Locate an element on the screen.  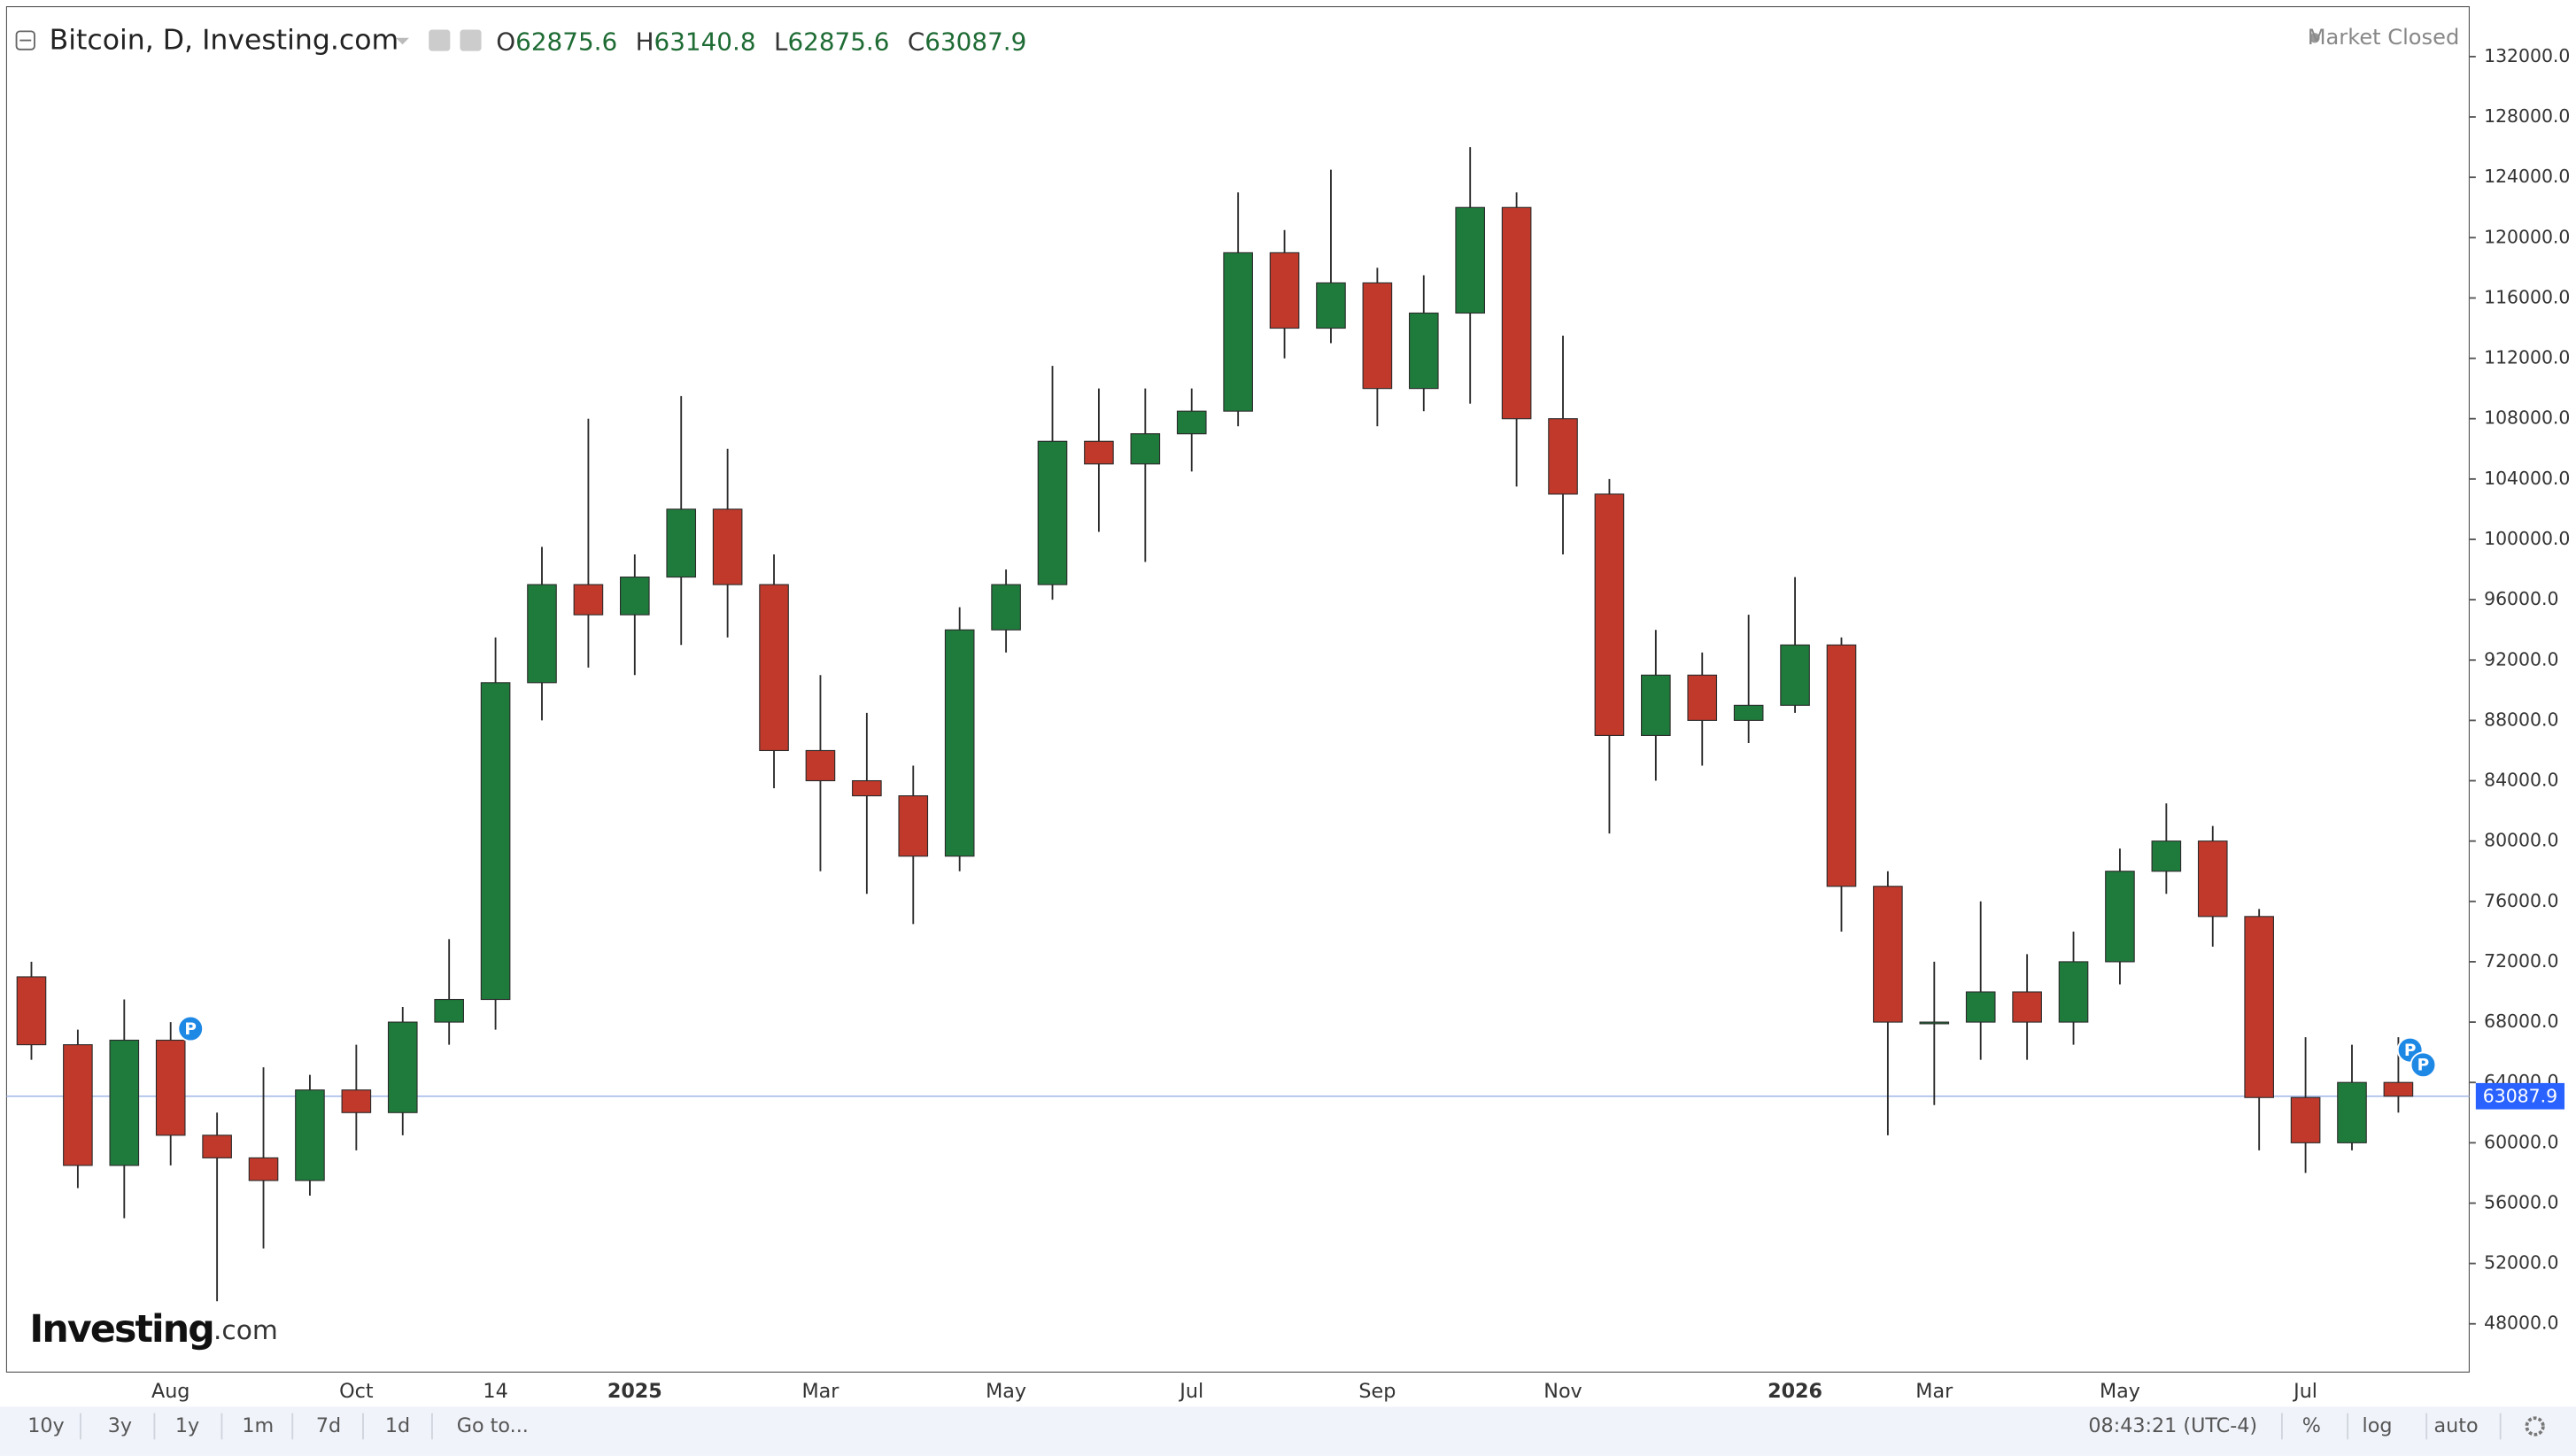
y-tick-label: 112000.0 is located at coordinates (2527, 357).